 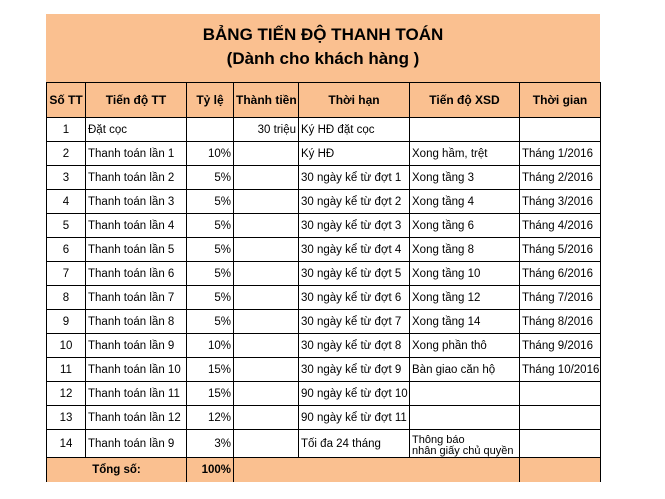 What do you see at coordinates (560, 153) in the screenshot?
I see `table-cell: Tháng 1/2016` at bounding box center [560, 153].